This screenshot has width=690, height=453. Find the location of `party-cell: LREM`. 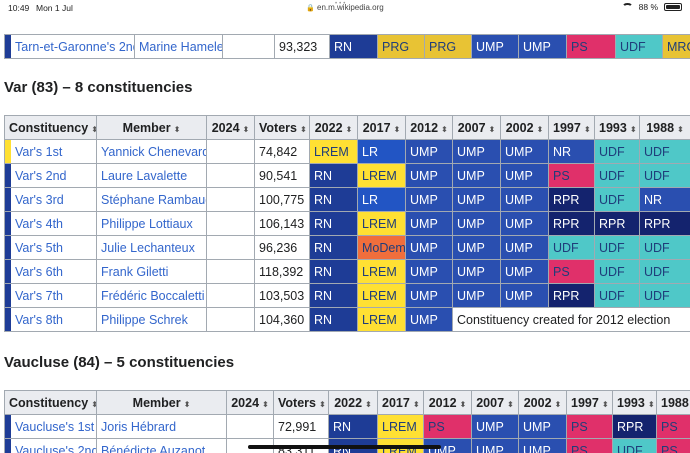

party-cell: LREM is located at coordinates (400, 426).